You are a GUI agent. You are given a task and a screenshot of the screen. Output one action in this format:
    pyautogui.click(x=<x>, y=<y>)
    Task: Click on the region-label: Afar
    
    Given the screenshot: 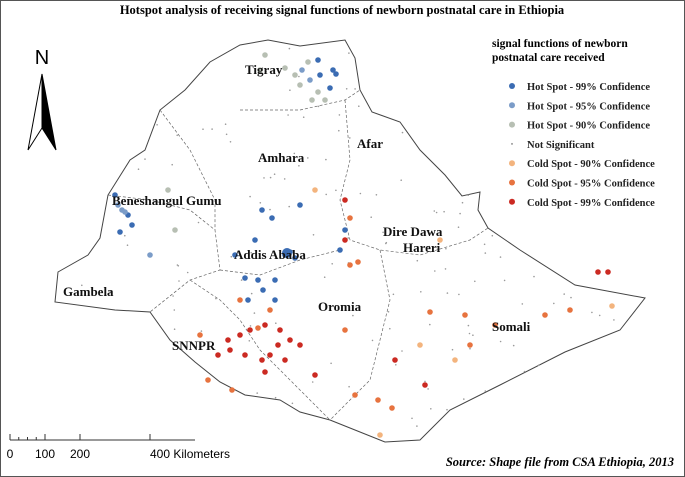 What is the action you would take?
    pyautogui.click(x=370, y=143)
    